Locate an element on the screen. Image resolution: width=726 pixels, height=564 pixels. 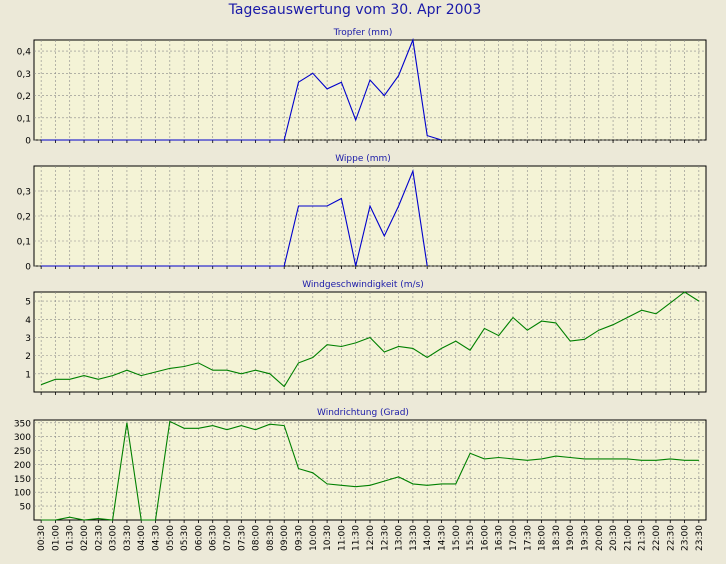
y-tick-label: 0,4 is located at coordinates (24, 53).